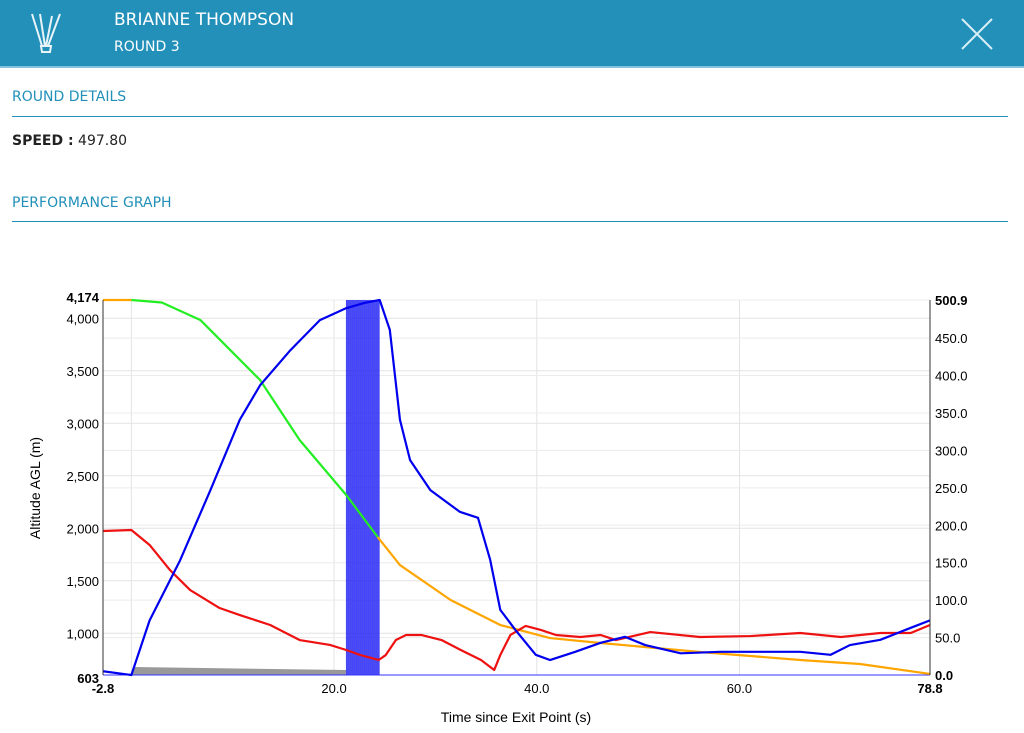 The width and height of the screenshot is (1024, 733). Describe the element at coordinates (333, 688) in the screenshot. I see `x-tick-label: 20.0` at that location.